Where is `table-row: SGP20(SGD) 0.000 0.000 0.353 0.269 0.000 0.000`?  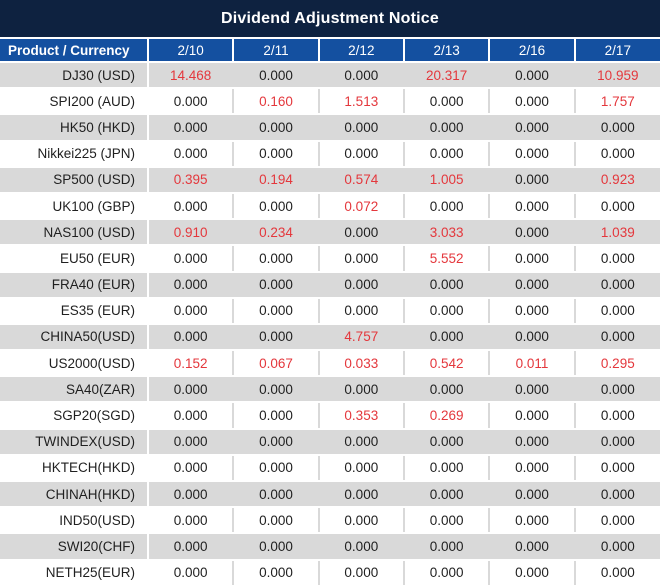 table-row: SGP20(SGD) 0.000 0.000 0.353 0.269 0.000 0.000 is located at coordinates (330, 416).